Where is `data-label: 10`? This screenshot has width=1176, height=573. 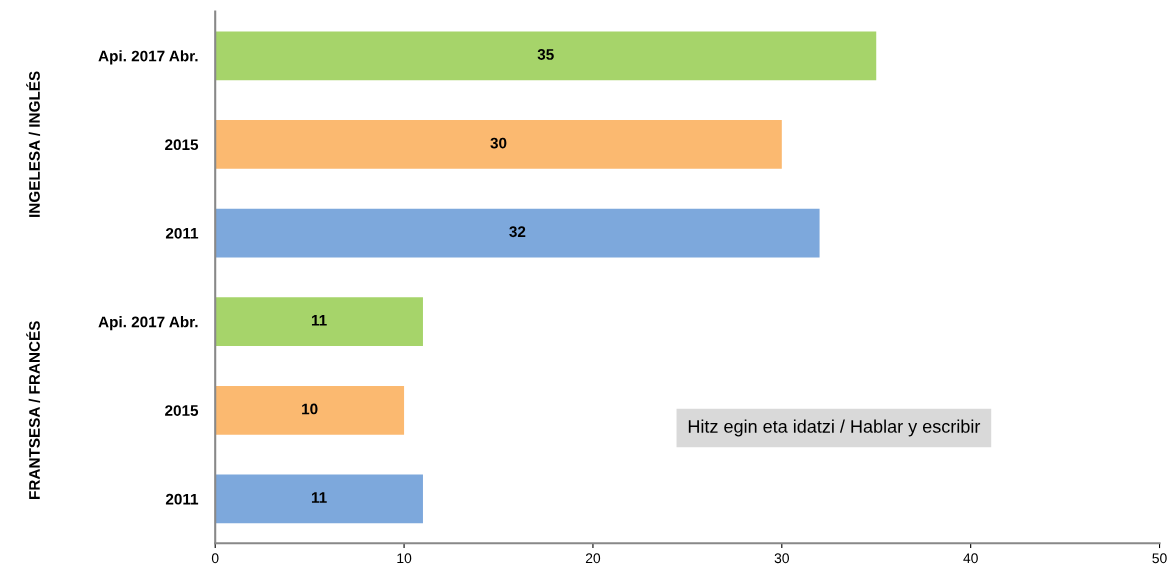
data-label: 10 is located at coordinates (310, 409).